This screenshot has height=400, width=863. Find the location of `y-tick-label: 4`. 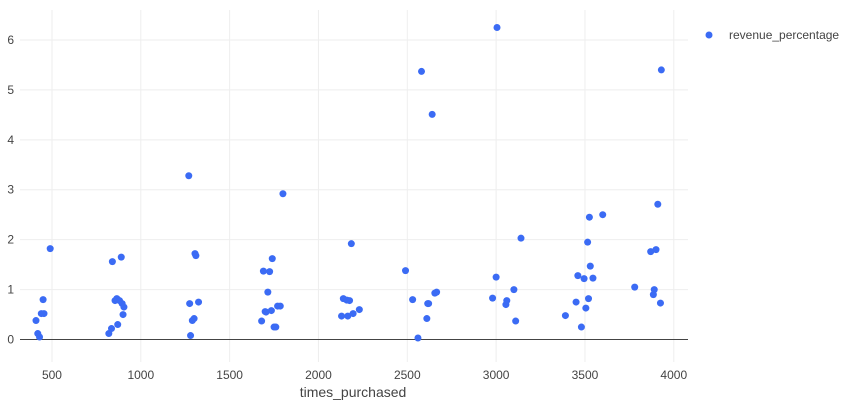

y-tick-label: 4 is located at coordinates (10, 140).